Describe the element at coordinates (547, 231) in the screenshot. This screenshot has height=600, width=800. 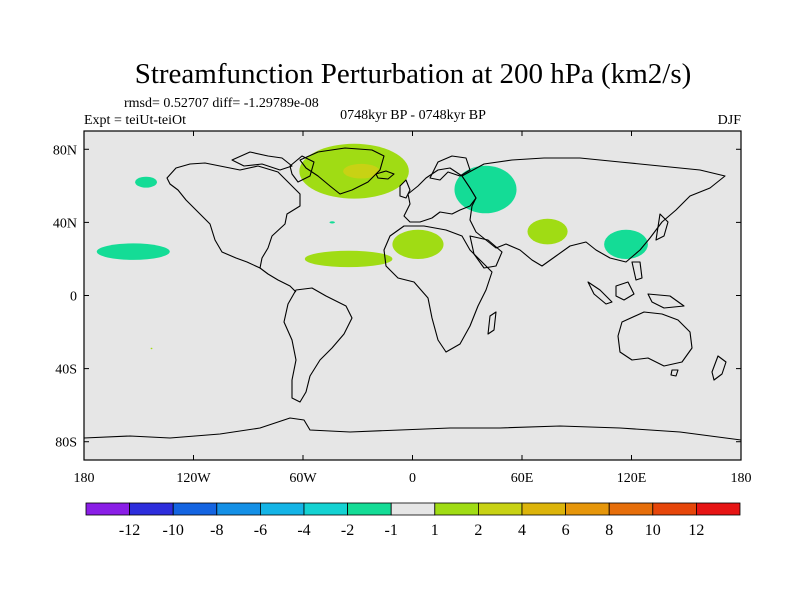
I see `region-central-asia` at that location.